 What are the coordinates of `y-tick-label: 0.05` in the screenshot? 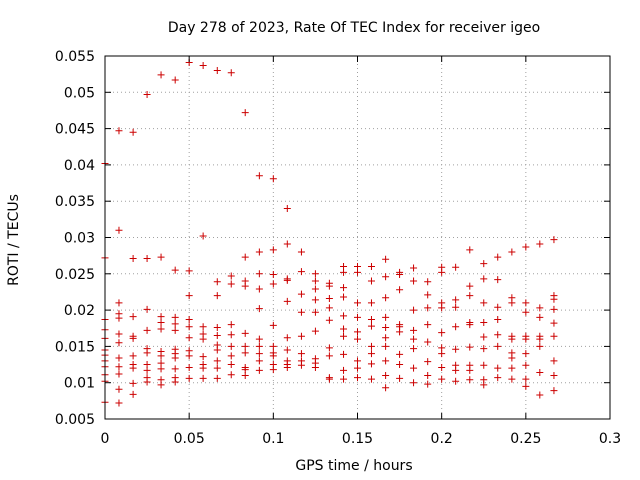 It's located at (79, 93).